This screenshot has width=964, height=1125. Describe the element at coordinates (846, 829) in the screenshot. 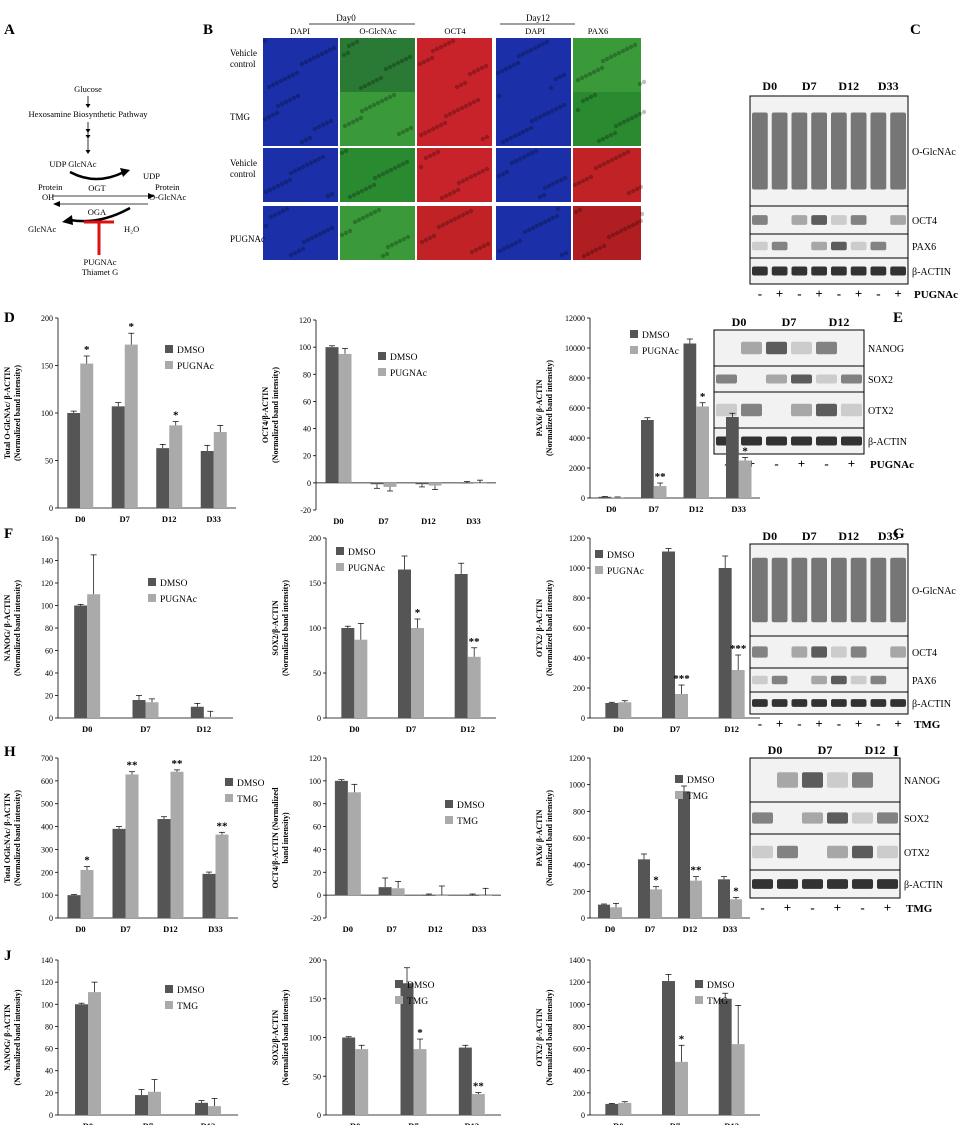

I see `western-blot-i: D0 D7 D12 NANOG SOX2 OTX2 β-ACTIN - + - + - + TMG` at that location.